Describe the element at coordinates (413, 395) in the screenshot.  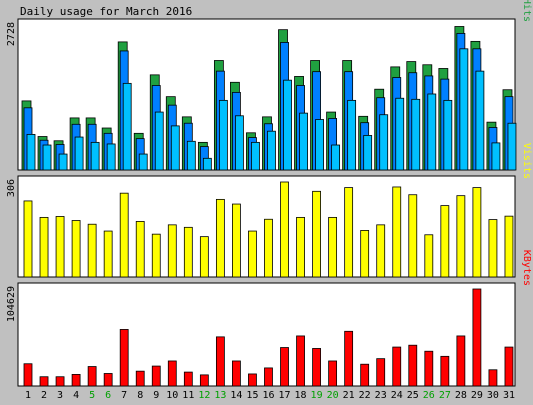
I see `x-tick-label-25: 25` at that location.